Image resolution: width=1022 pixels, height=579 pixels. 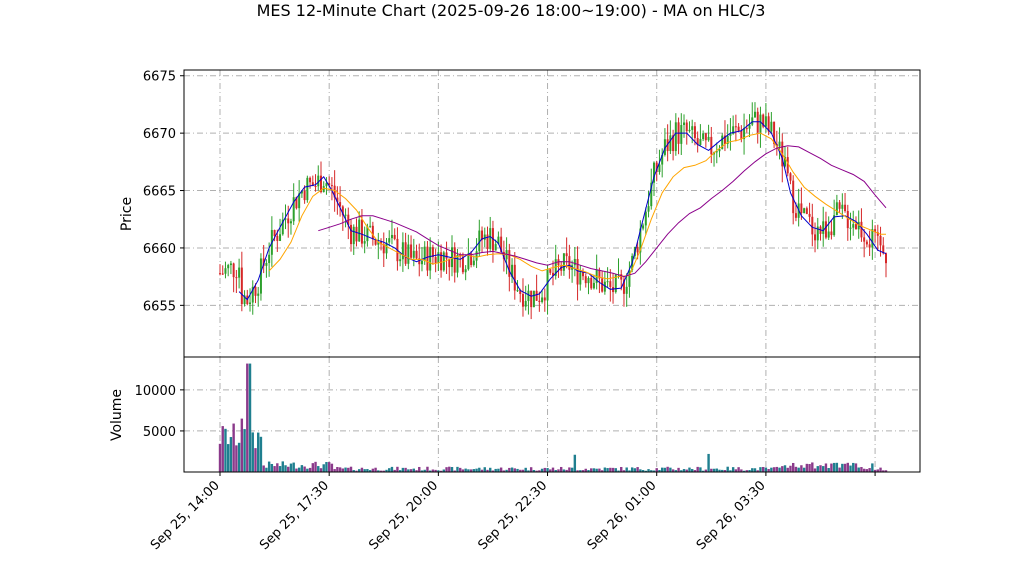 What do you see at coordinates (512, 515) in the screenshot?
I see `x-tick-label: Sep 25, 22:30` at bounding box center [512, 515].